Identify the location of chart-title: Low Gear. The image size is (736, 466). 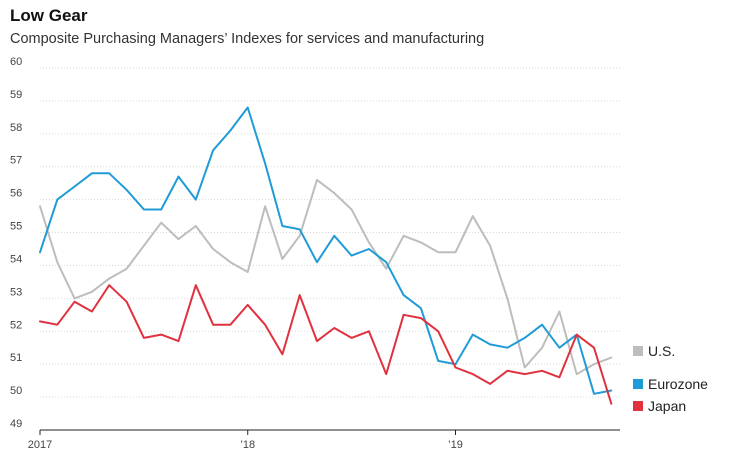
(49, 15).